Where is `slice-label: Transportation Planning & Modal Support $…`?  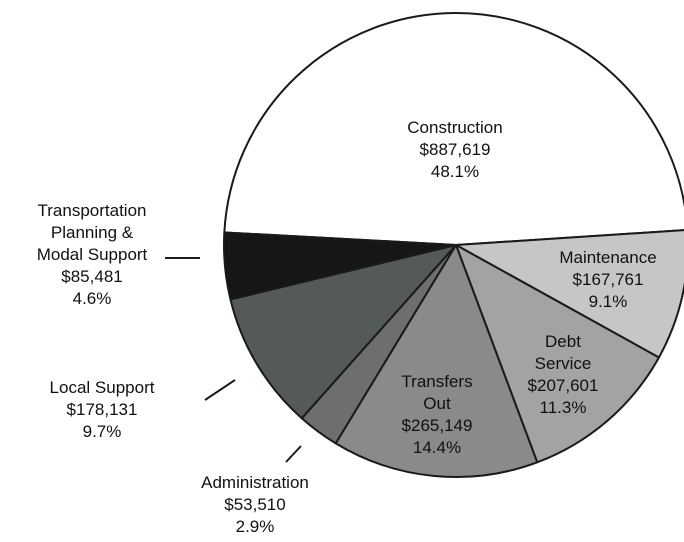
slice-label: Transportation Planning & Modal Support $… is located at coordinates (92, 255).